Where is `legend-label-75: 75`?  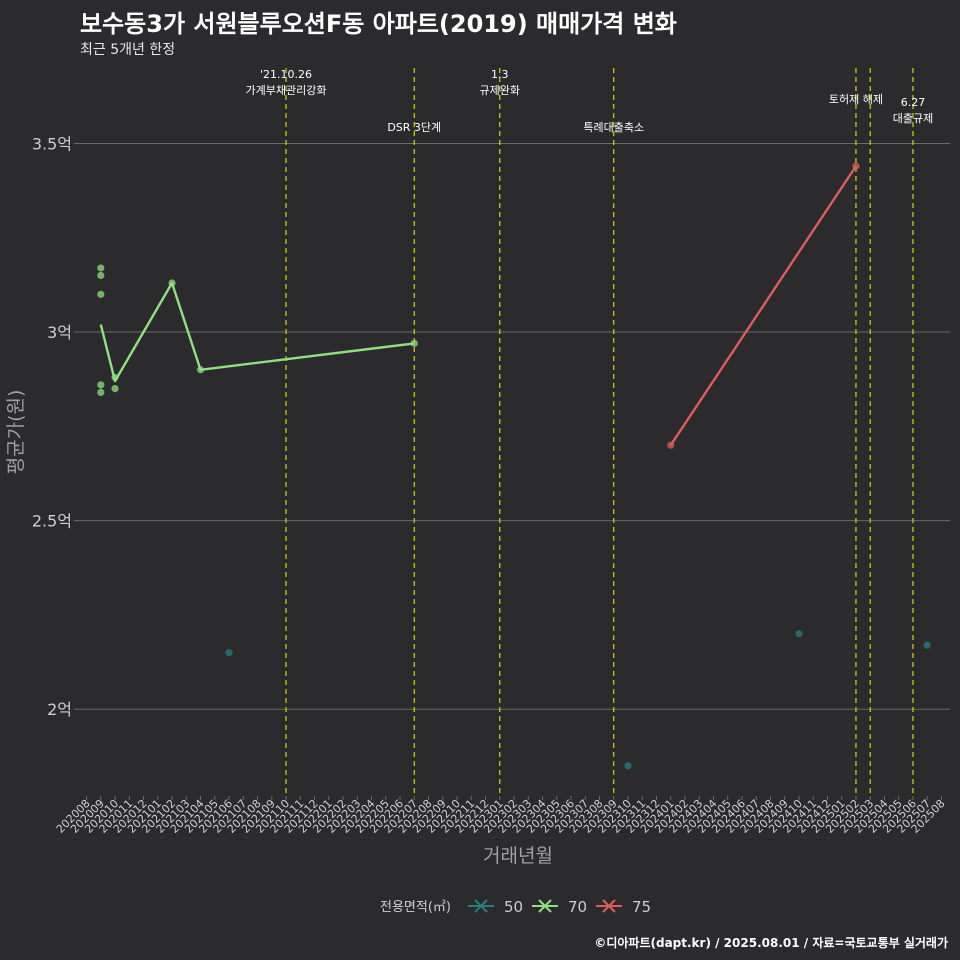 legend-label-75: 75 is located at coordinates (641, 907).